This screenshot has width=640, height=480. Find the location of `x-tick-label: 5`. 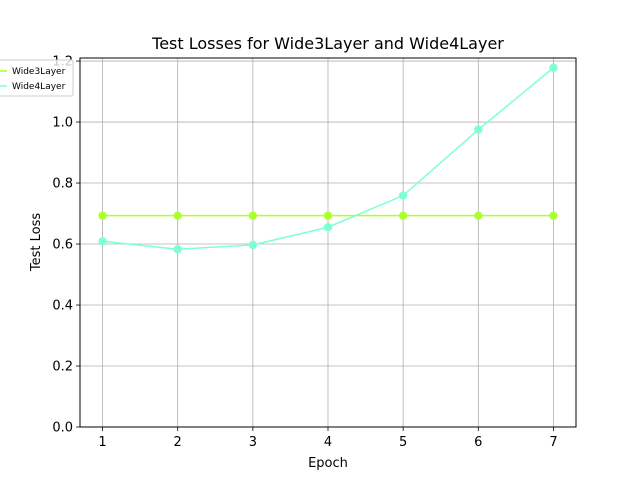

x-tick-label: 5 is located at coordinates (403, 442).